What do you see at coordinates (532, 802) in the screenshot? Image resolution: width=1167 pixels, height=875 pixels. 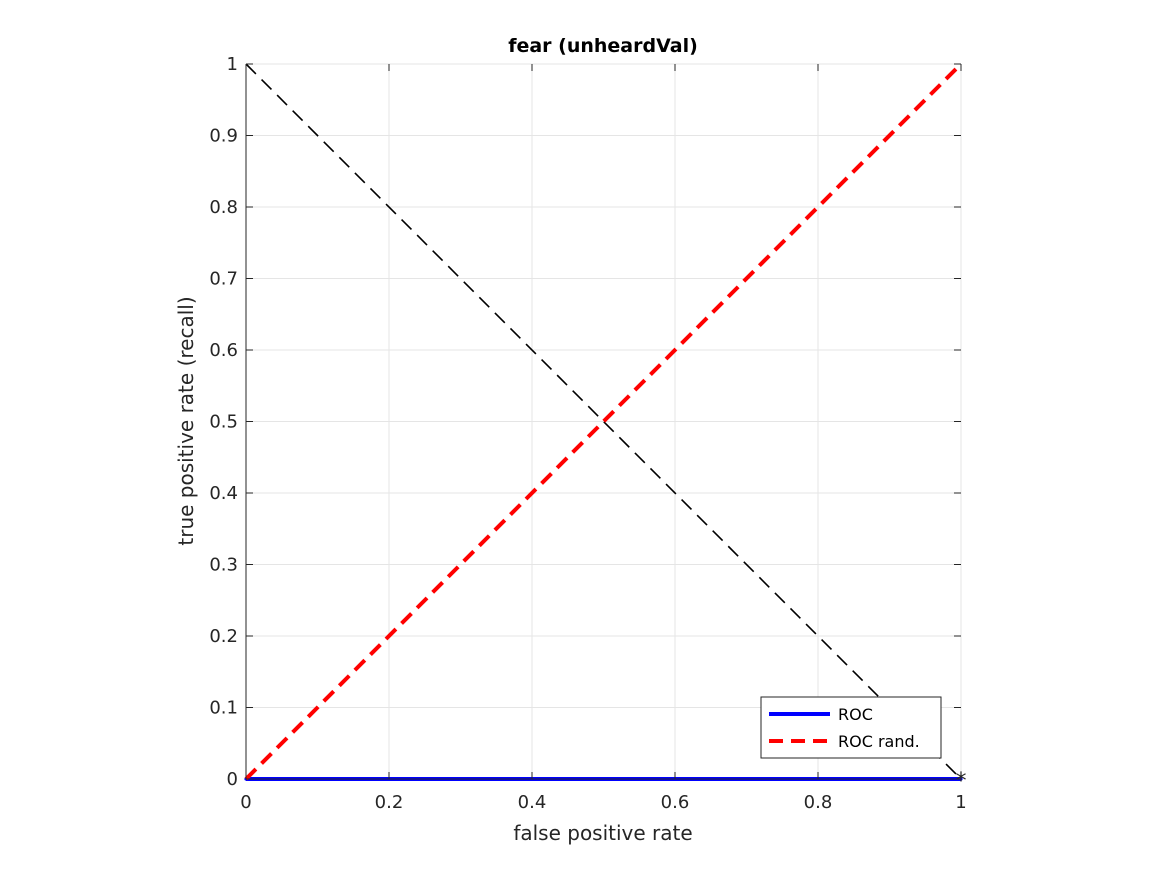 I see `x-tick-label: 0.4` at bounding box center [532, 802].